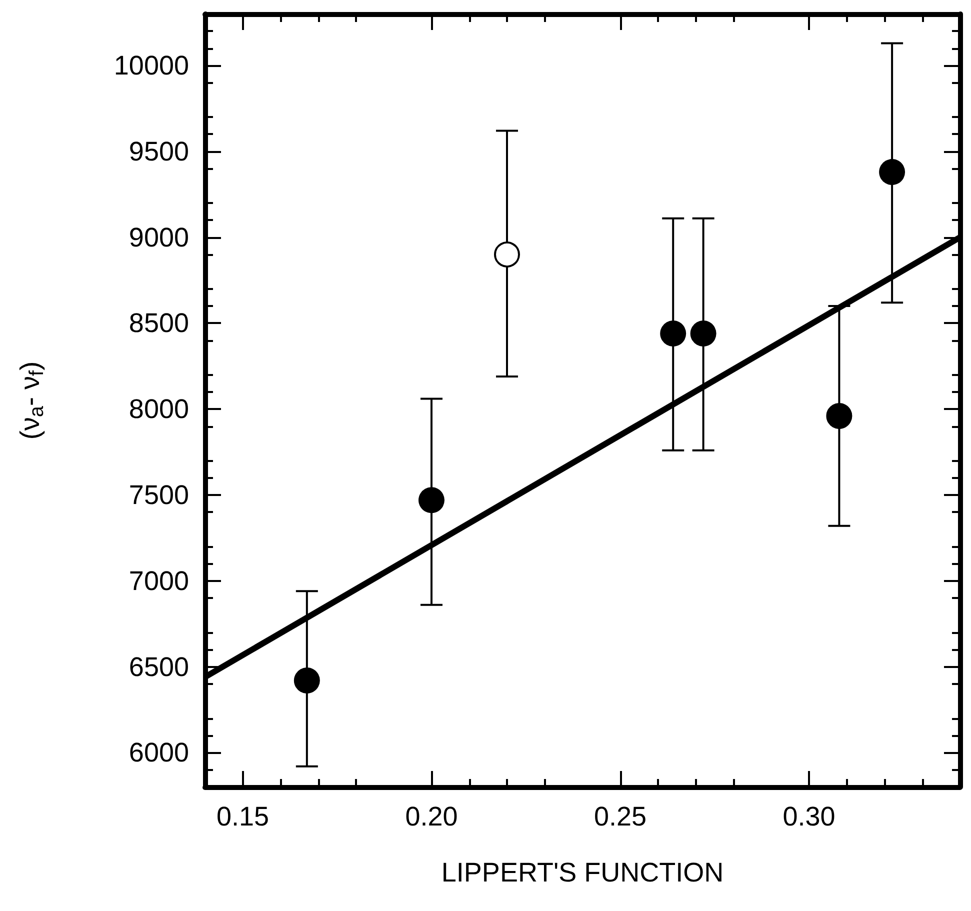 This screenshot has width=971, height=911. I want to click on y-axis-title: (νa- νf), so click(31, 400).